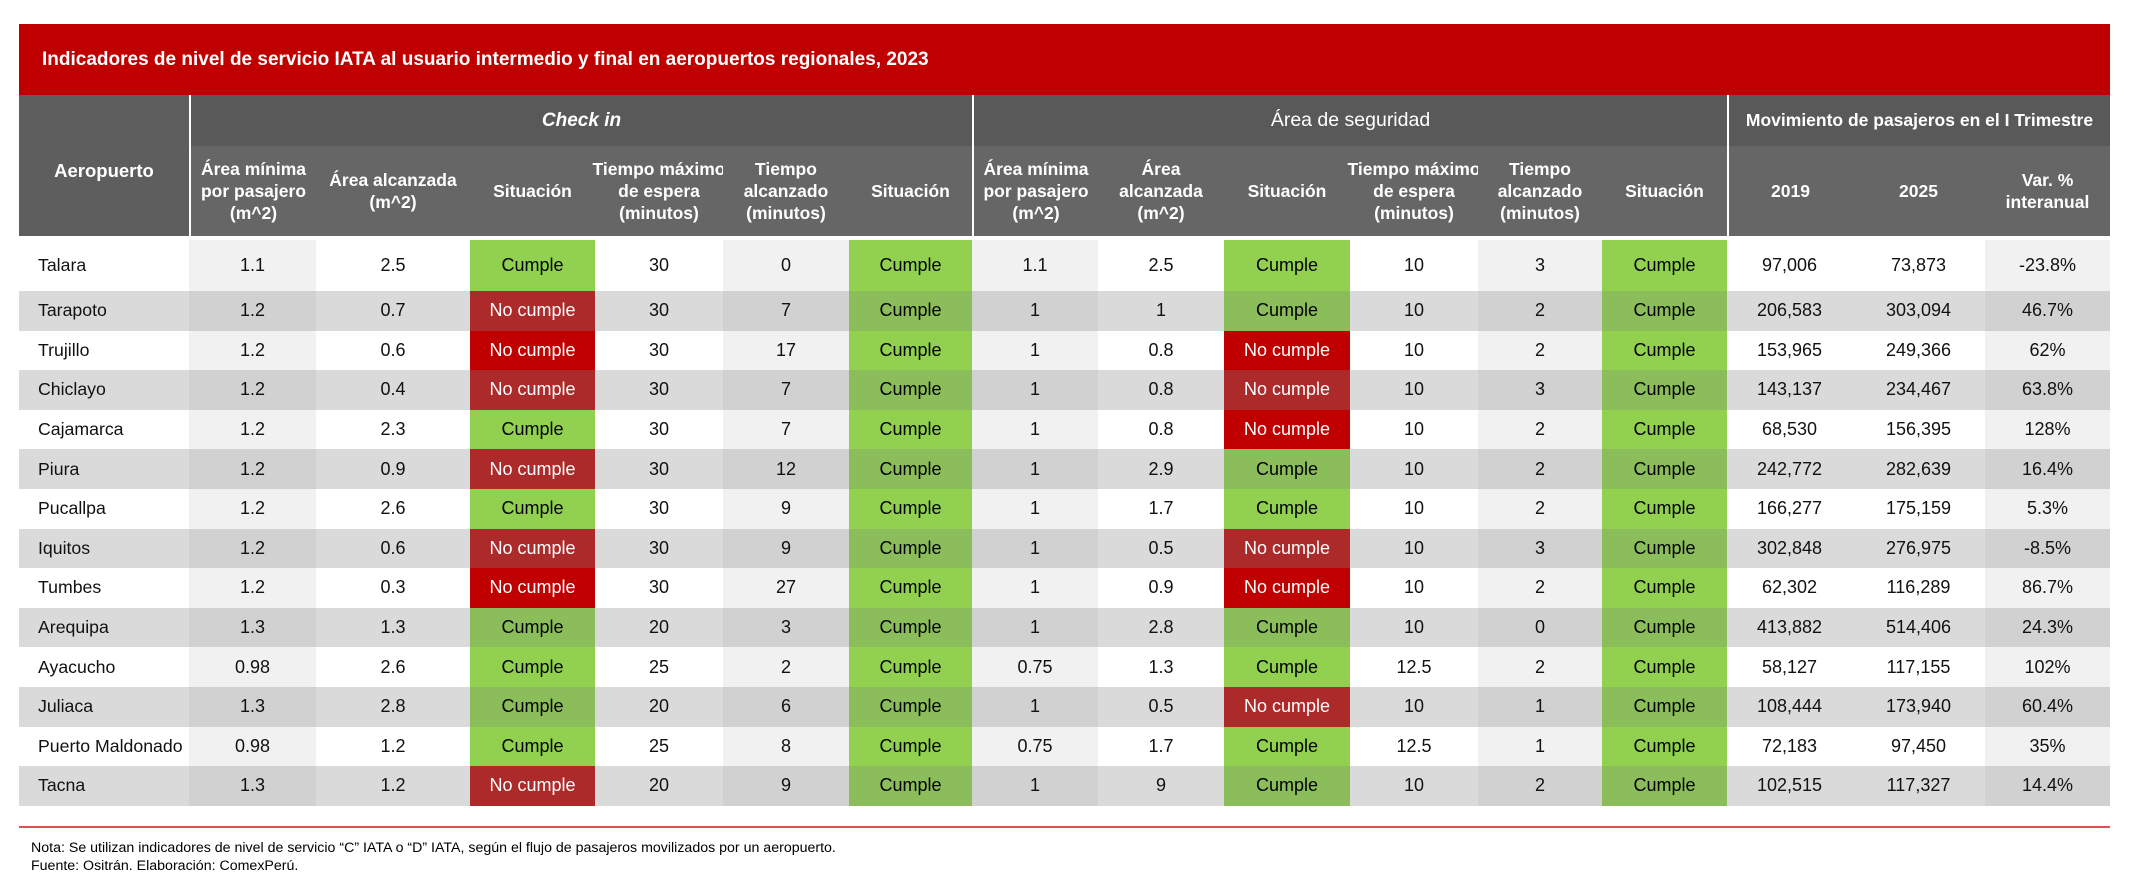 This screenshot has width=2129, height=887. Describe the element at coordinates (1789, 265) in the screenshot. I see `value-cell: 97,006` at that location.